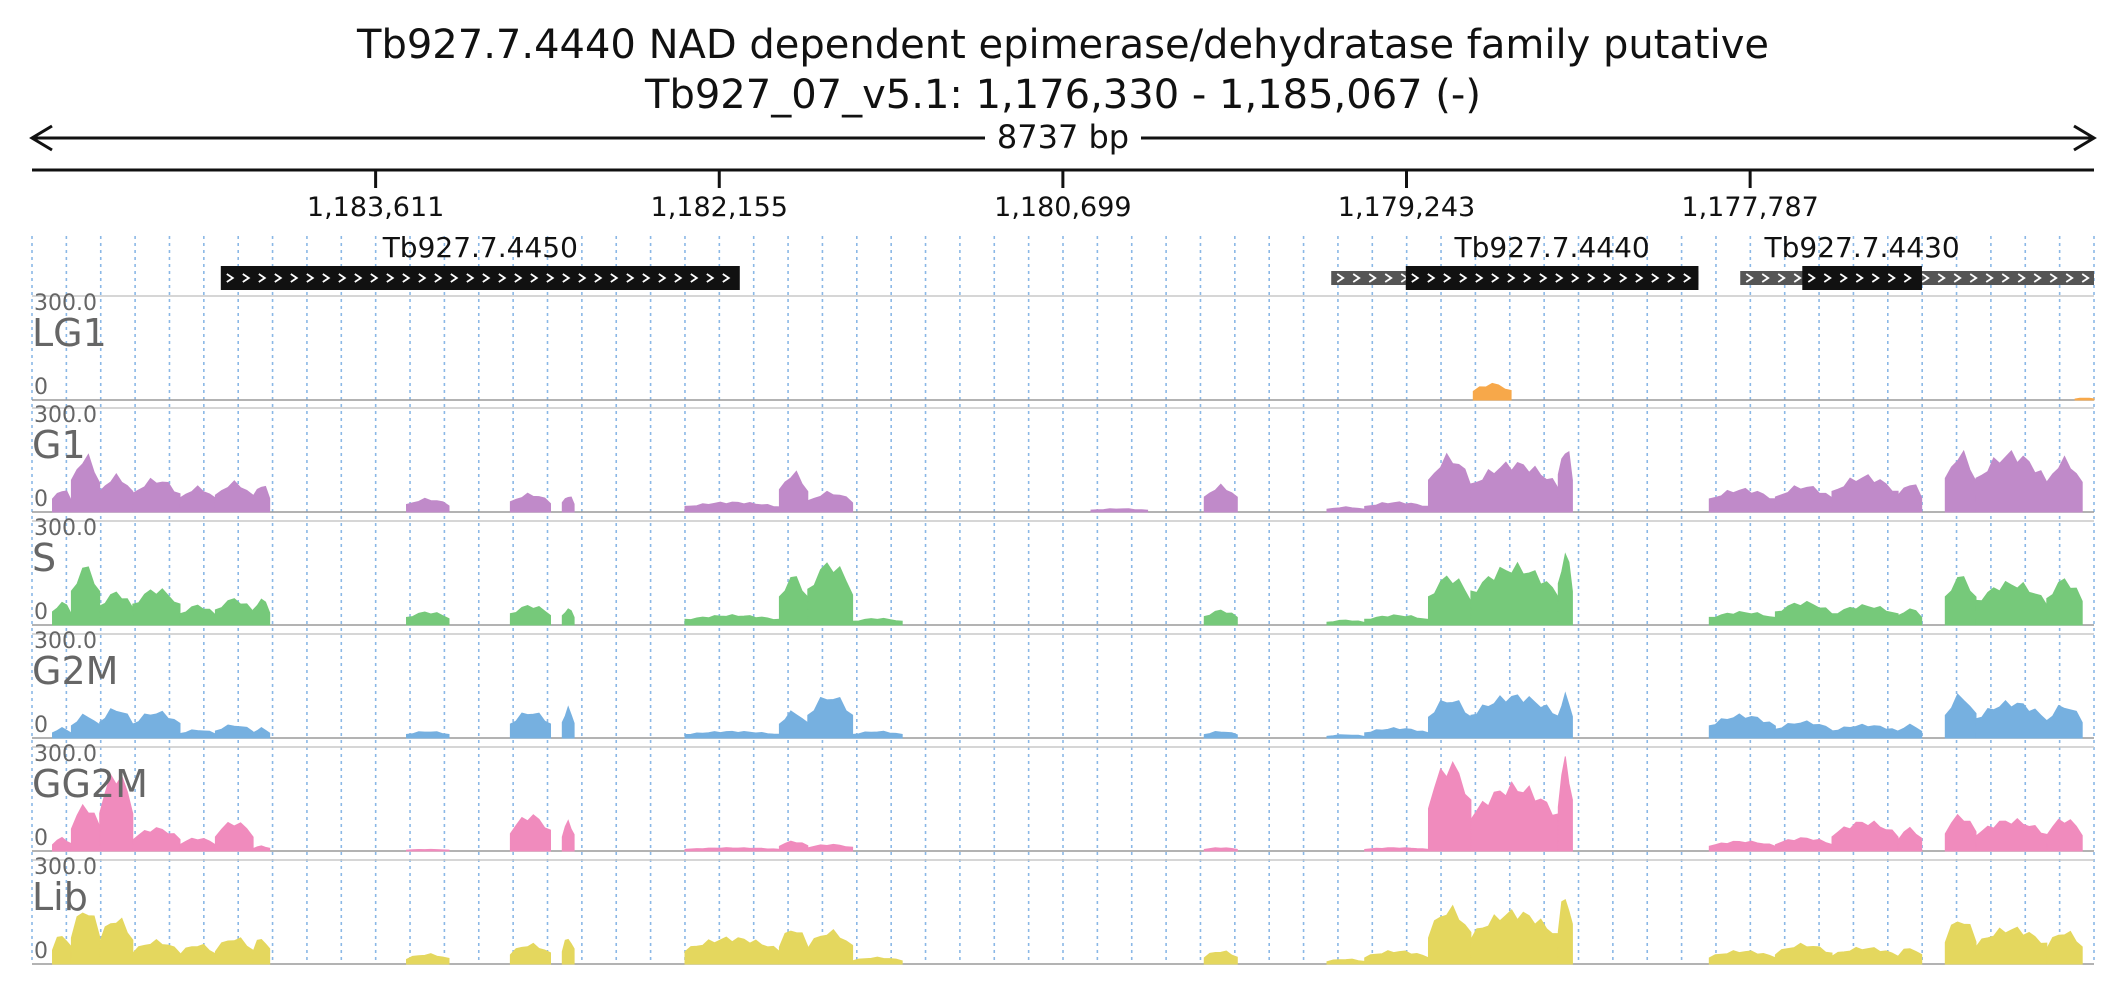  Describe the element at coordinates (1063, 137) in the screenshot. I see `span-label: 8737 bp` at that location.